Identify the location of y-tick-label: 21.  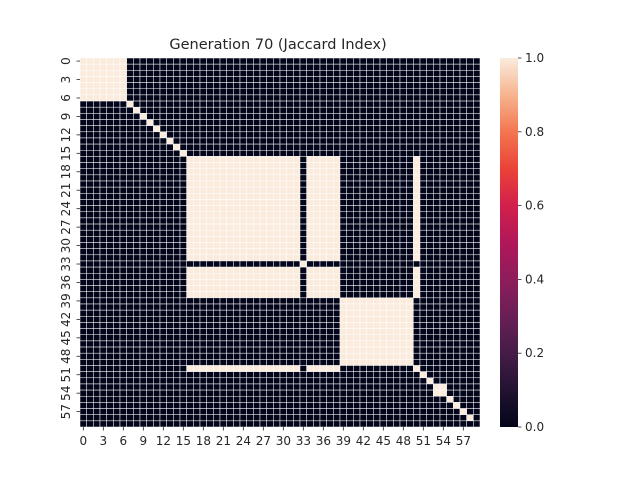
(66, 190).